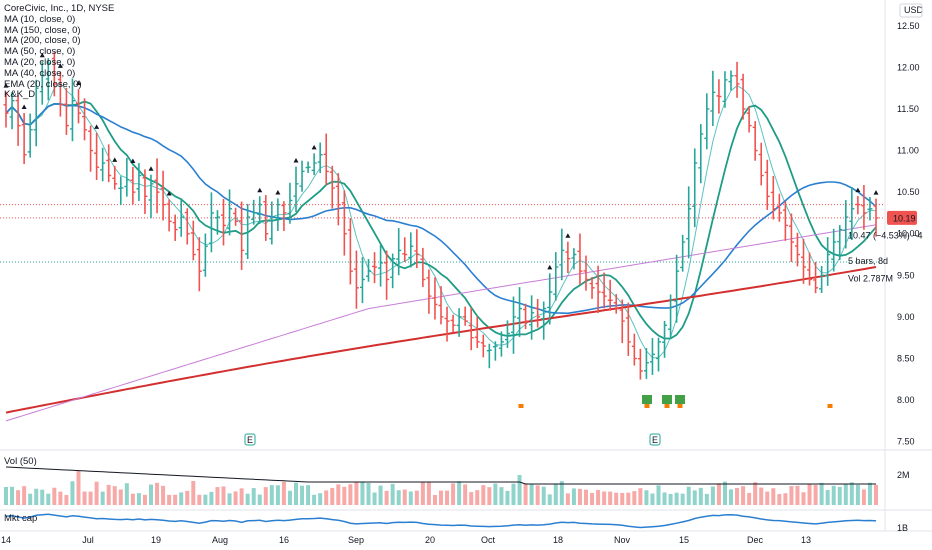 The width and height of the screenshot is (932, 550). Describe the element at coordinates (20, 95) in the screenshot. I see `indicator-kk: K&K_D` at that location.